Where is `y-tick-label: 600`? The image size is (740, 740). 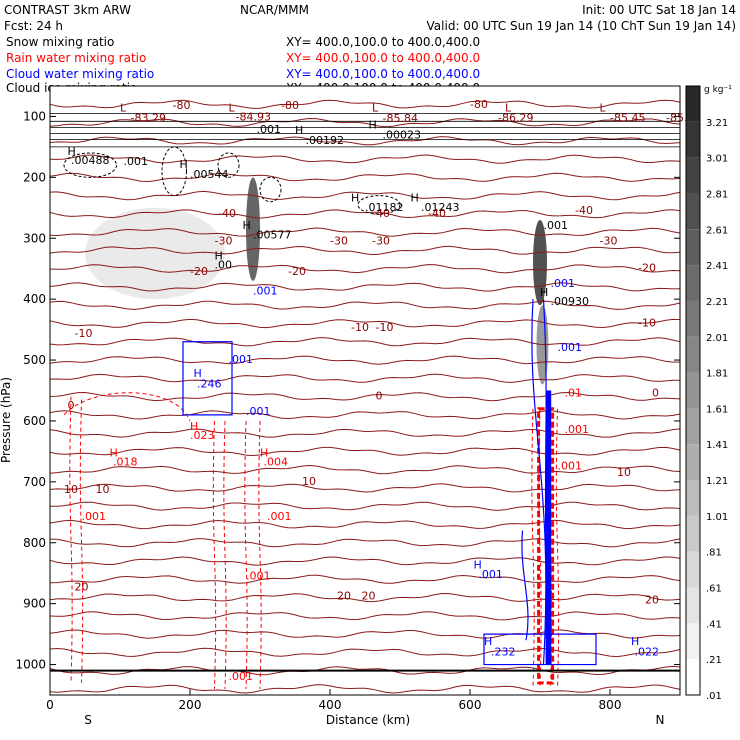 y-tick-label: 600 is located at coordinates (34, 421).